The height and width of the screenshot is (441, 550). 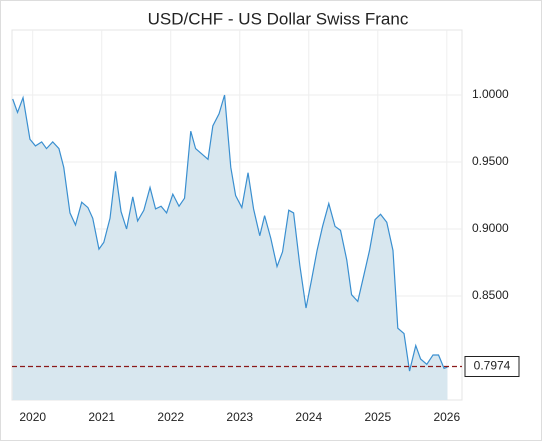 I want to click on chart-title: USD/CHF - US Dollar Swiss Franc, so click(x=278, y=18).